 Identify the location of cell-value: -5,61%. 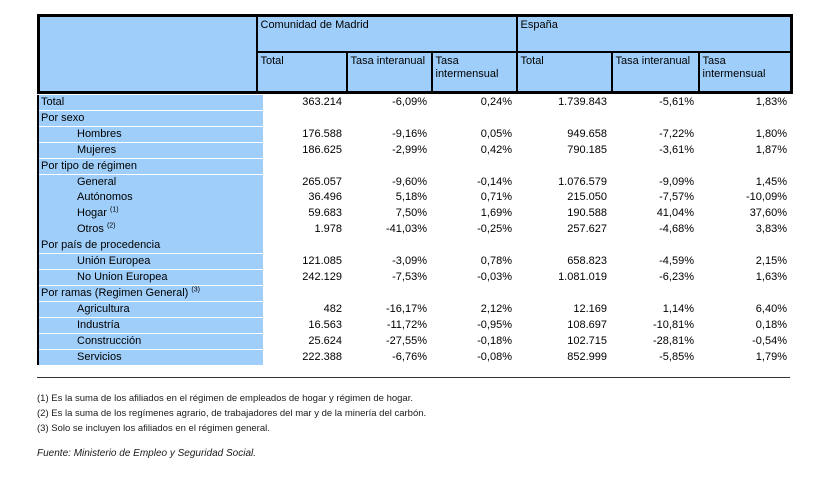
(676, 102).